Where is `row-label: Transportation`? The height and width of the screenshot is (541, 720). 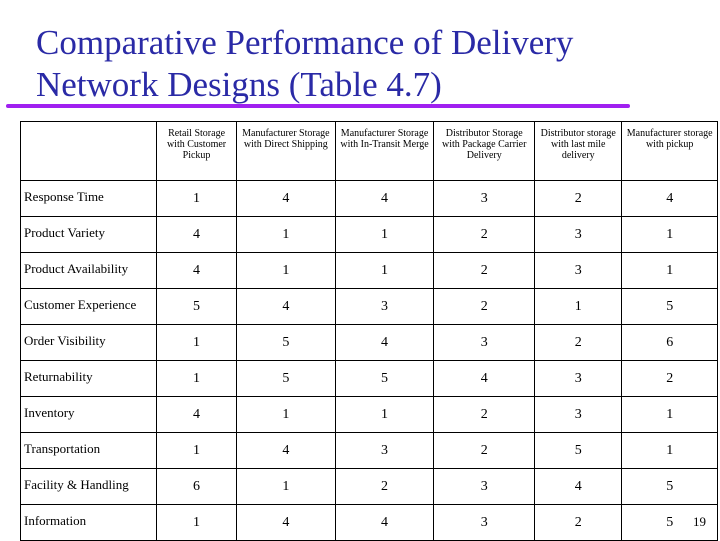
row-label: Transportation is located at coordinates (88, 450).